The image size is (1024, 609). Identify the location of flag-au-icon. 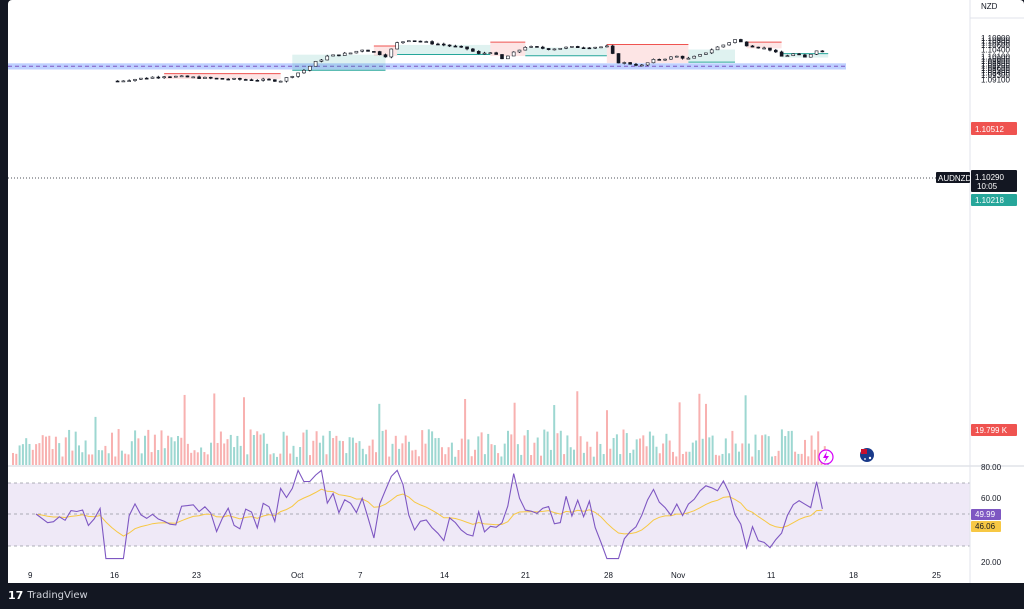
(867, 455).